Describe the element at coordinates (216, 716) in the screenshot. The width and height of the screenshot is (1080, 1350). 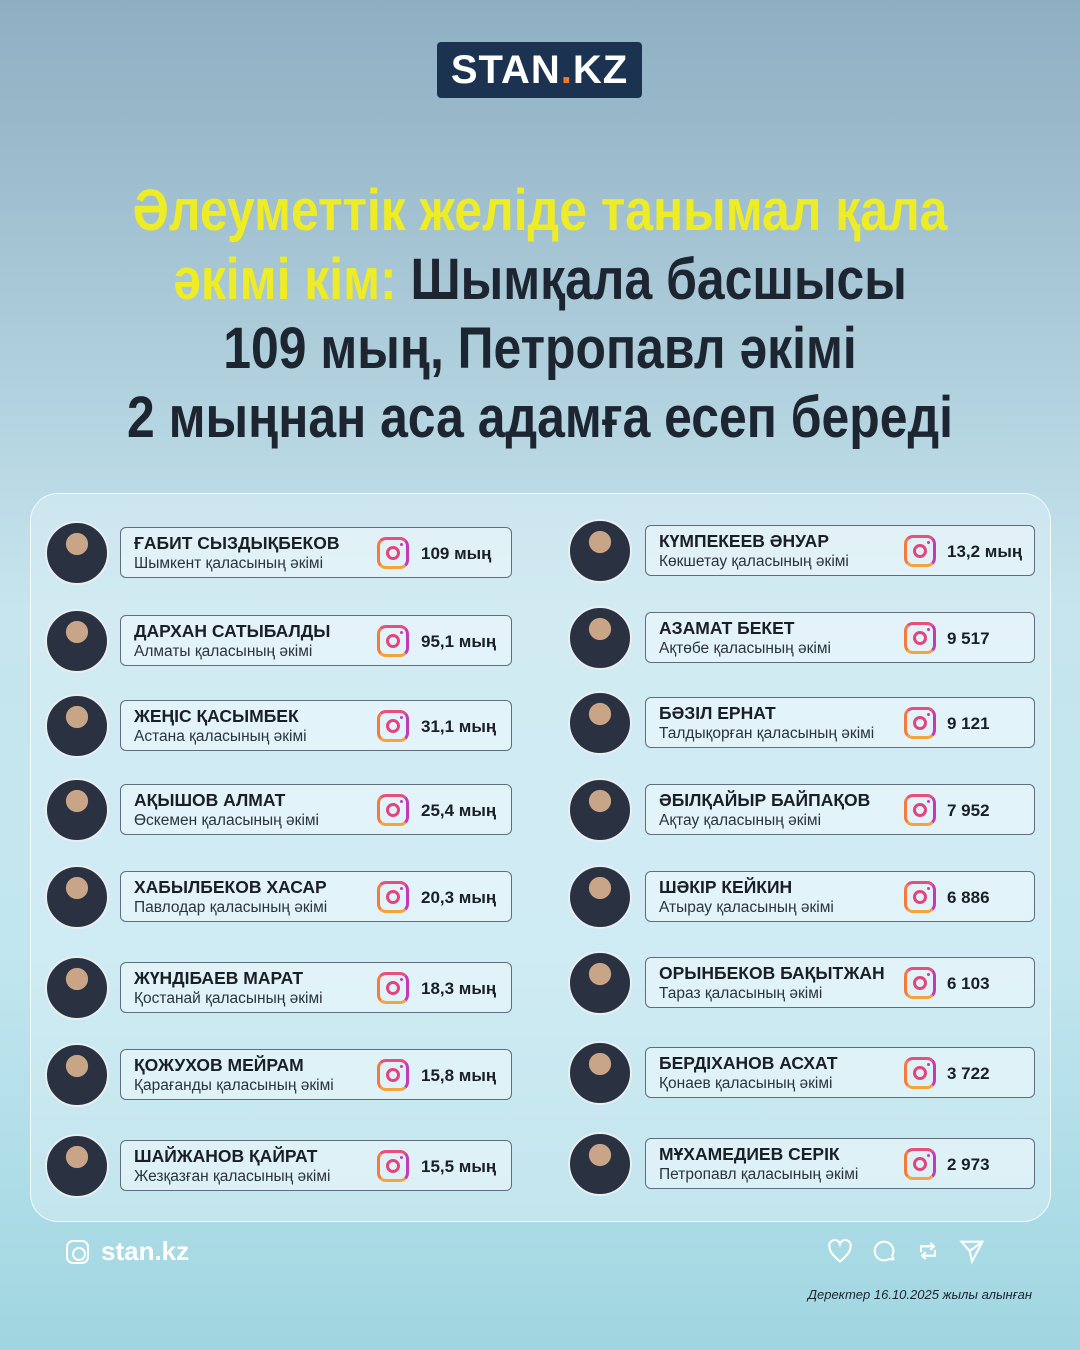
I see `mayor-name: ЖЕҢІС ҚАСЫМБЕК` at that location.